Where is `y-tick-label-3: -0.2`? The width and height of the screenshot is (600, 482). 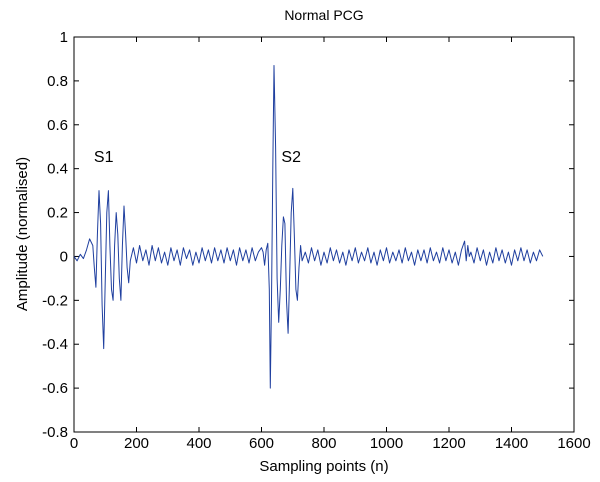 y-tick-label-3: -0.2 is located at coordinates (55, 300).